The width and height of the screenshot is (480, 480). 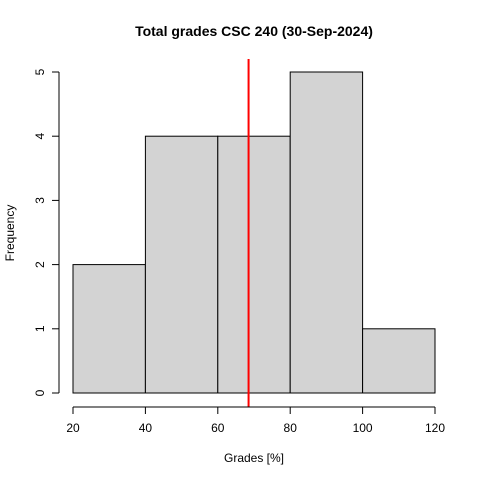 I want to click on x-tick-label: 120, so click(x=435, y=428).